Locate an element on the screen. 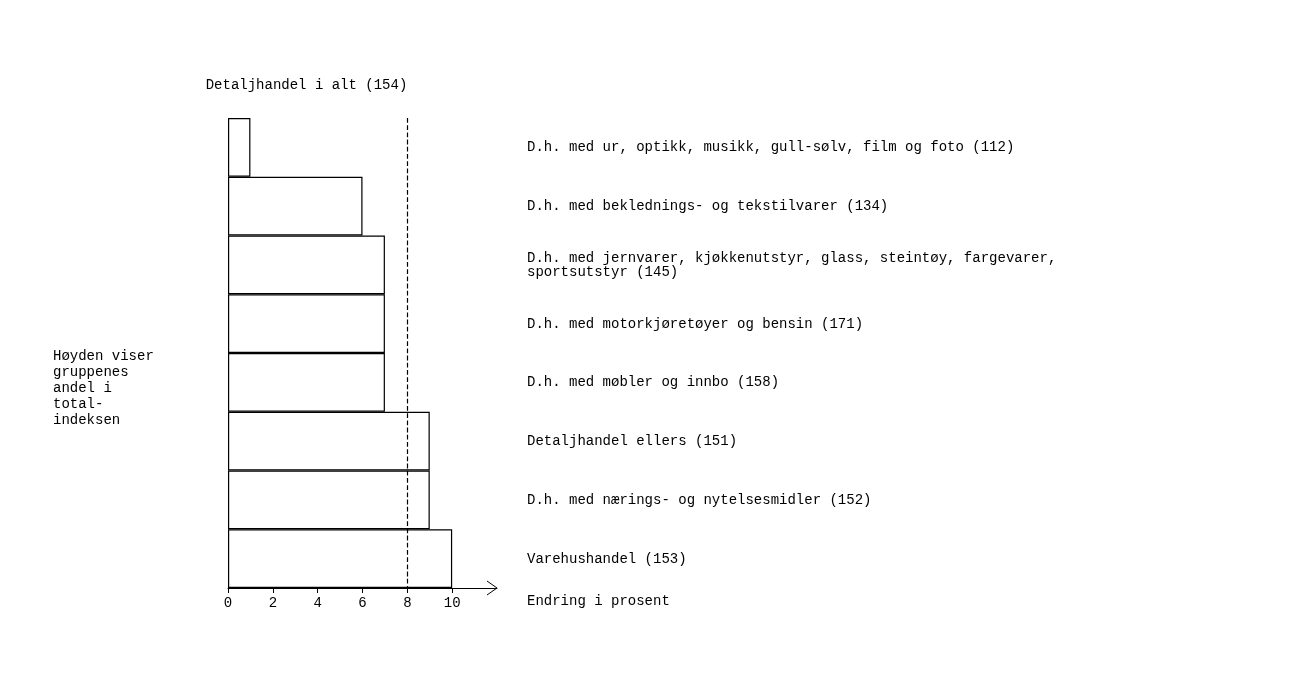 This screenshot has height=690, width=1297. x-tick-label: 0 is located at coordinates (228, 603).